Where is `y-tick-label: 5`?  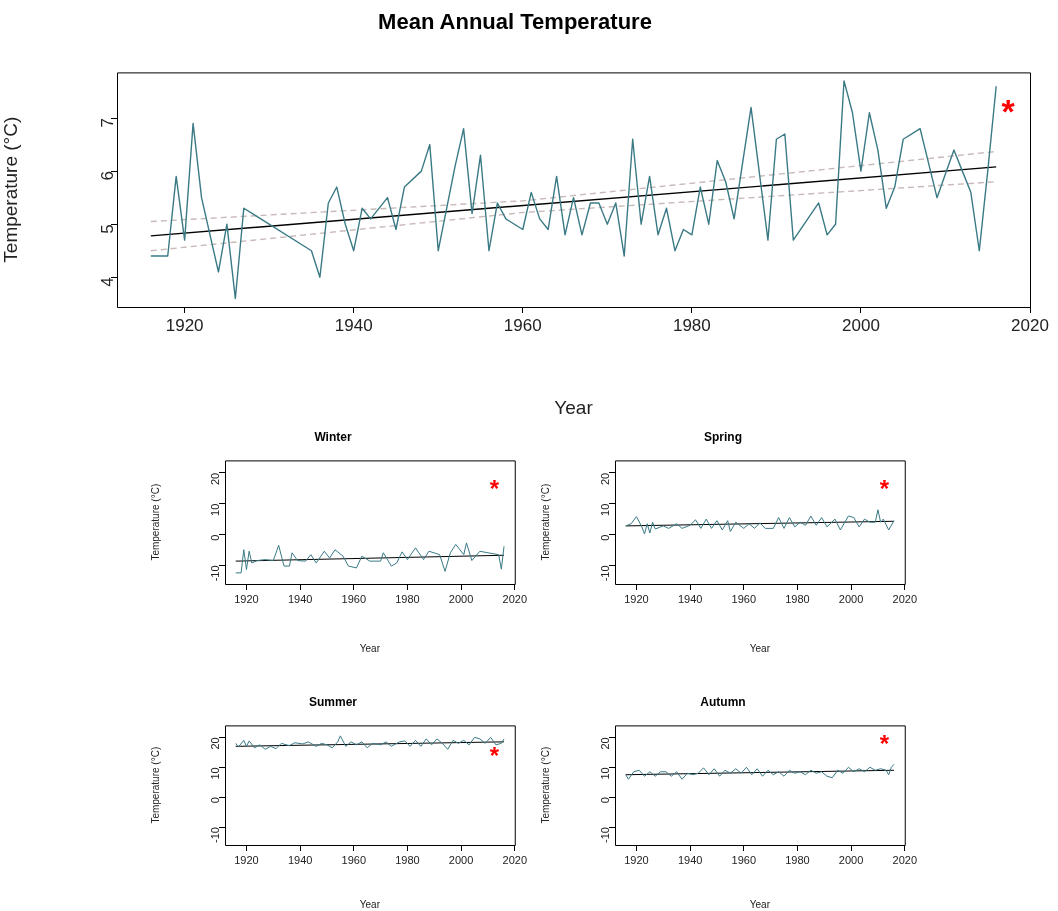 y-tick-label: 5 is located at coordinates (107, 229).